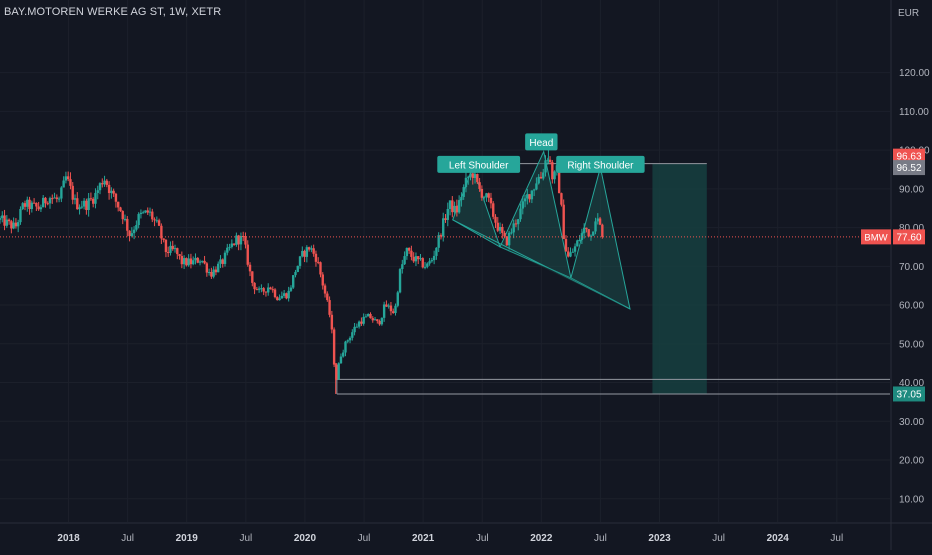 This screenshot has height=555, width=932. What do you see at coordinates (187, 538) in the screenshot?
I see `time-tick-label: 2019` at bounding box center [187, 538].